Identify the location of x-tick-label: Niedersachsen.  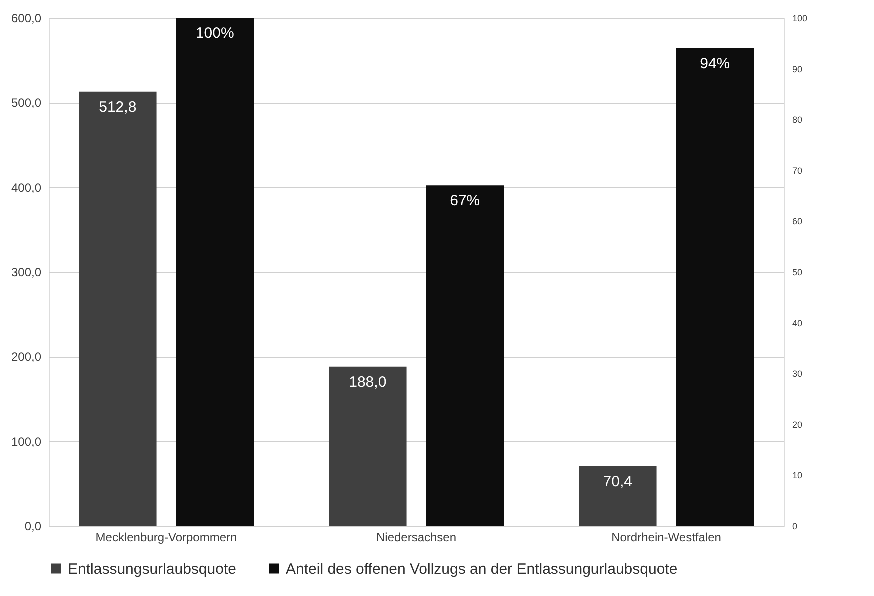
(416, 537).